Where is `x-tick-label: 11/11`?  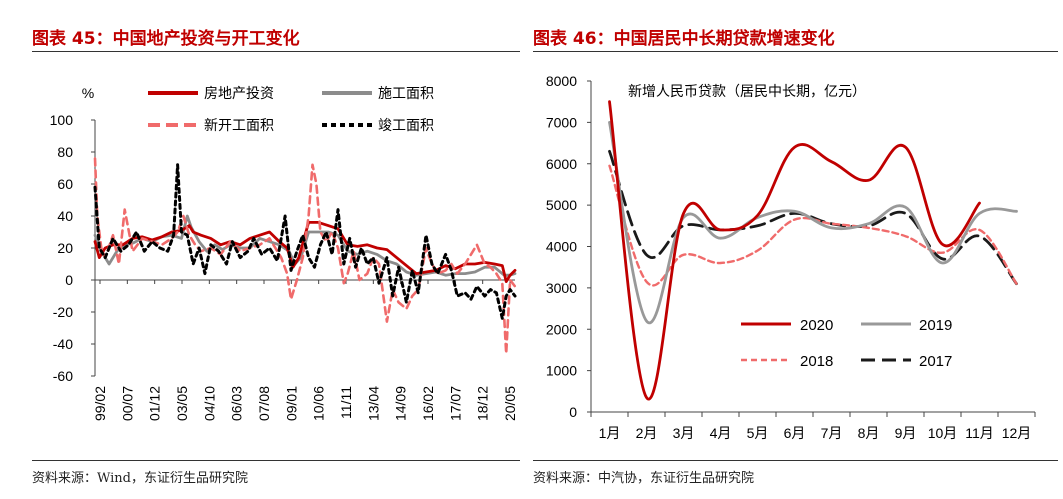
x-tick-label: 11/11 is located at coordinates (346, 402).